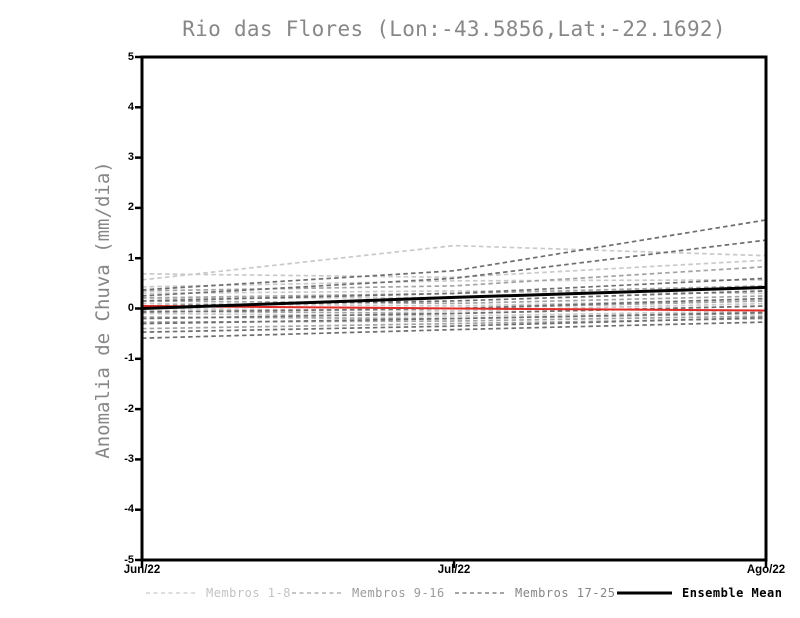 The width and height of the screenshot is (800, 618). I want to click on x-tick-label: Jun/22, so click(142, 570).